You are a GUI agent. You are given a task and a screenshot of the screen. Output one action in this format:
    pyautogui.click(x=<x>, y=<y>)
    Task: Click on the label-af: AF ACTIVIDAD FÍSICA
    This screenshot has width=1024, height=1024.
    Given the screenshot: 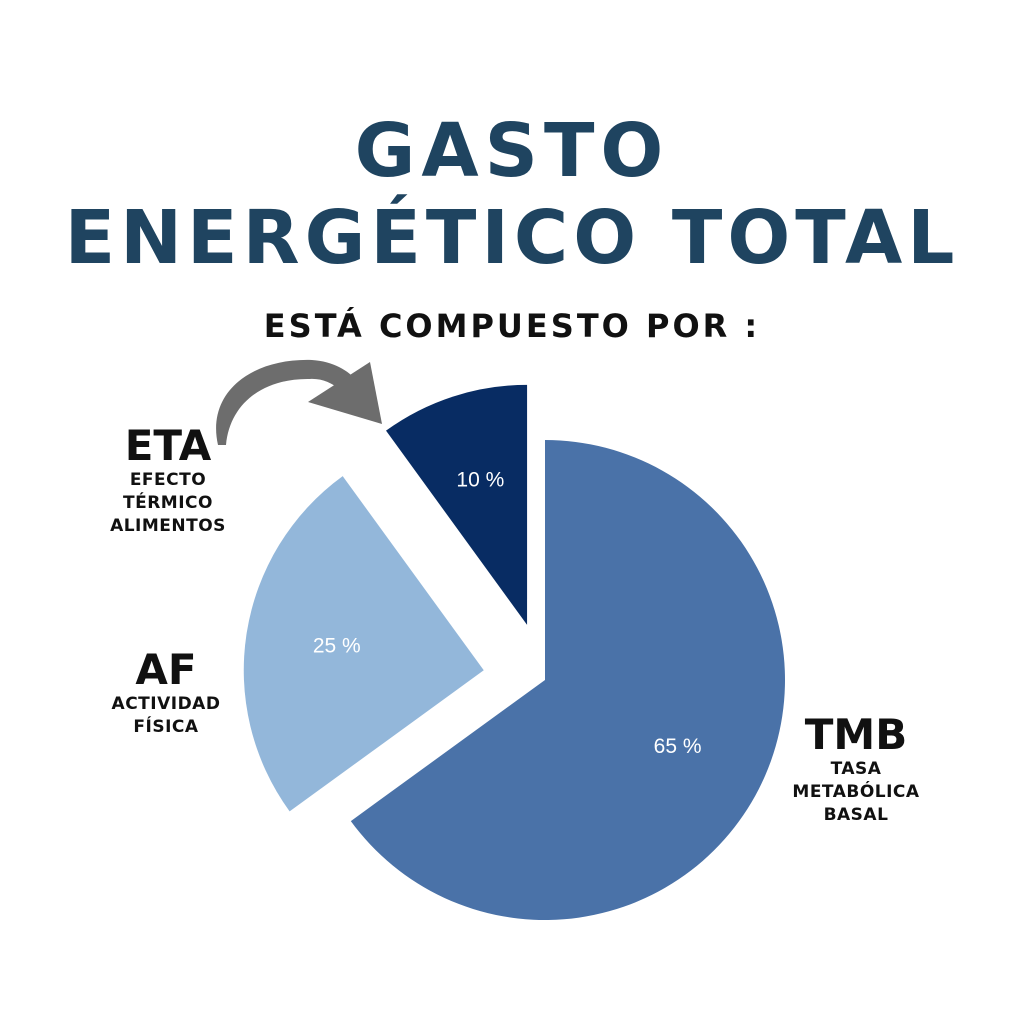 What is the action you would take?
    pyautogui.click(x=166, y=692)
    